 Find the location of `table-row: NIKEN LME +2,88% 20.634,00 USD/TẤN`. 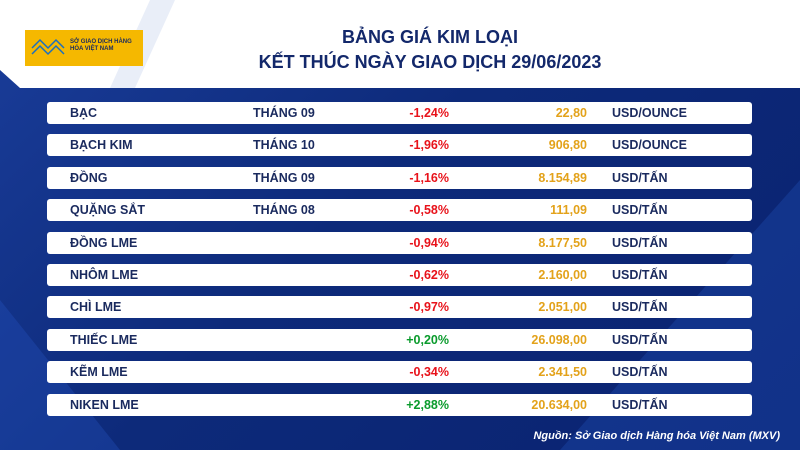

table-row: NIKEN LME +2,88% 20.634,00 USD/TẤN is located at coordinates (399, 404).